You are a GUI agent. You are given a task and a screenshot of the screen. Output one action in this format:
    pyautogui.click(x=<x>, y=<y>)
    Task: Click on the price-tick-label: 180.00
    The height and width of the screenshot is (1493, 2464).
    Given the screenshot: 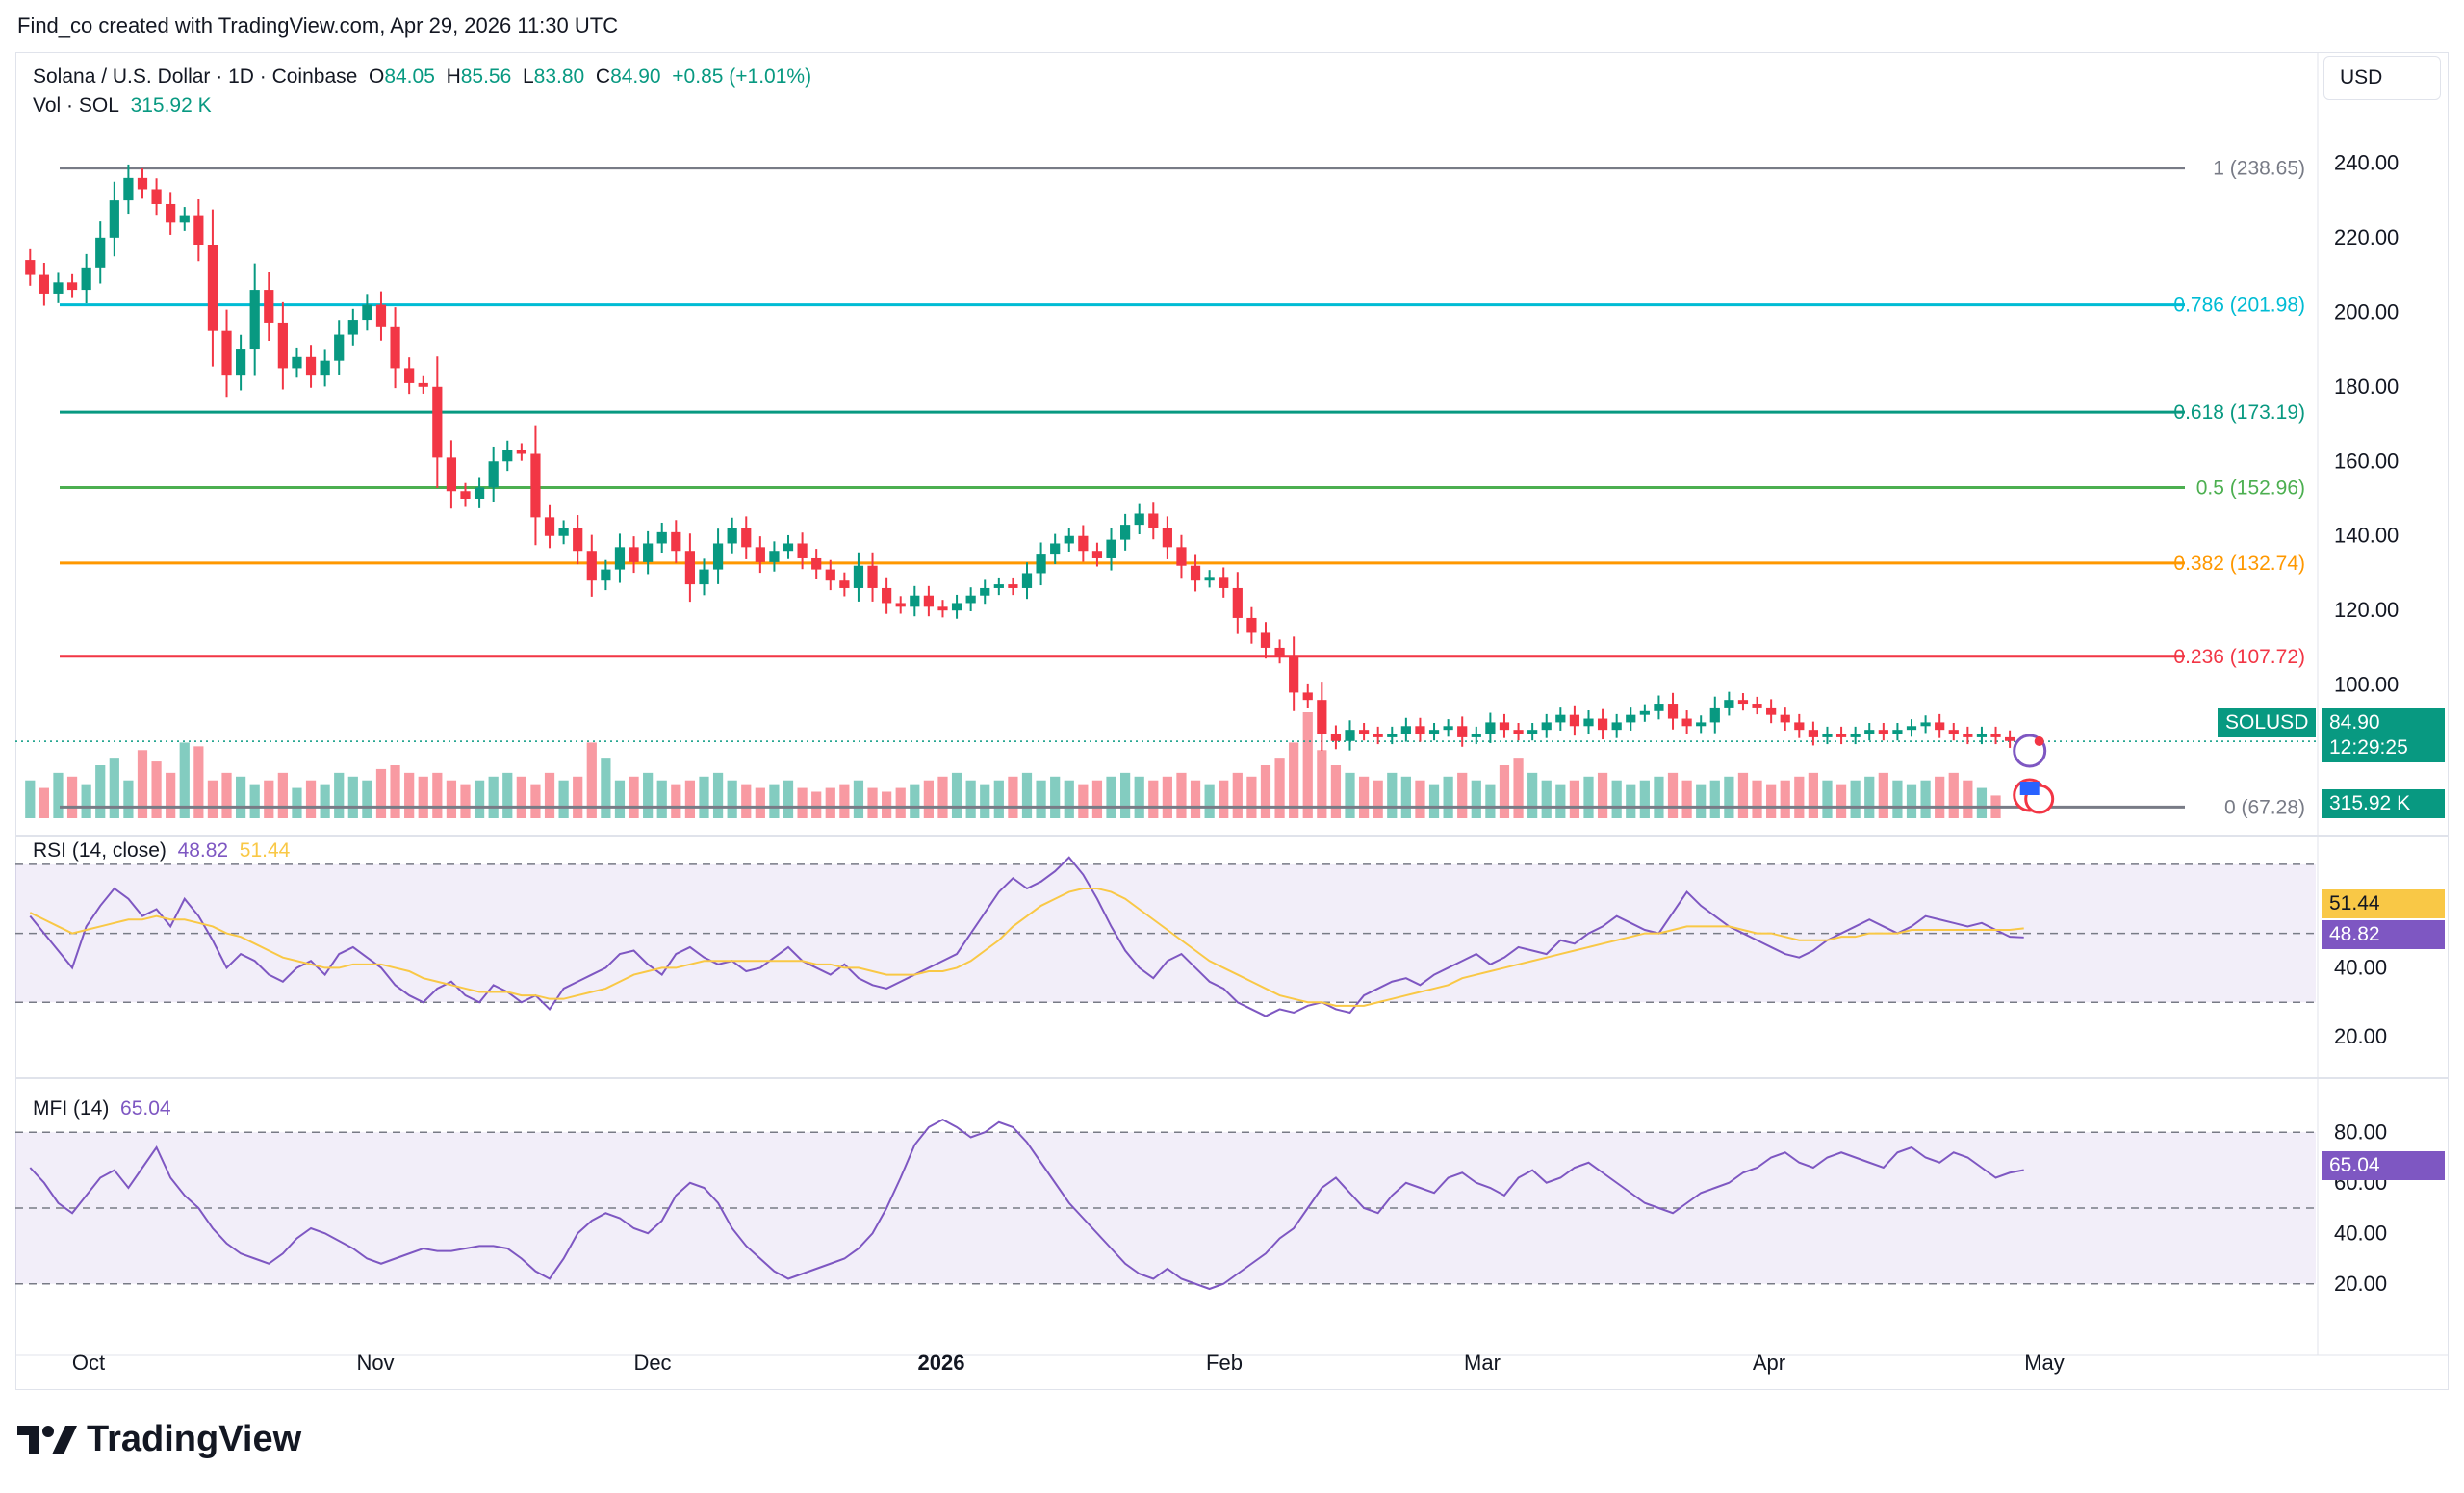 What is the action you would take?
    pyautogui.click(x=2366, y=386)
    